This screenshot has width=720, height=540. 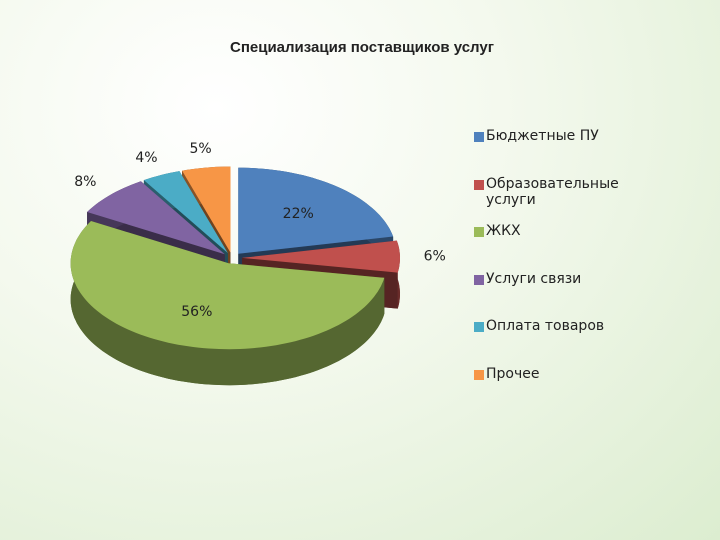 What do you see at coordinates (545, 326) in the screenshot?
I see `legend-label: Оплата товаров` at bounding box center [545, 326].